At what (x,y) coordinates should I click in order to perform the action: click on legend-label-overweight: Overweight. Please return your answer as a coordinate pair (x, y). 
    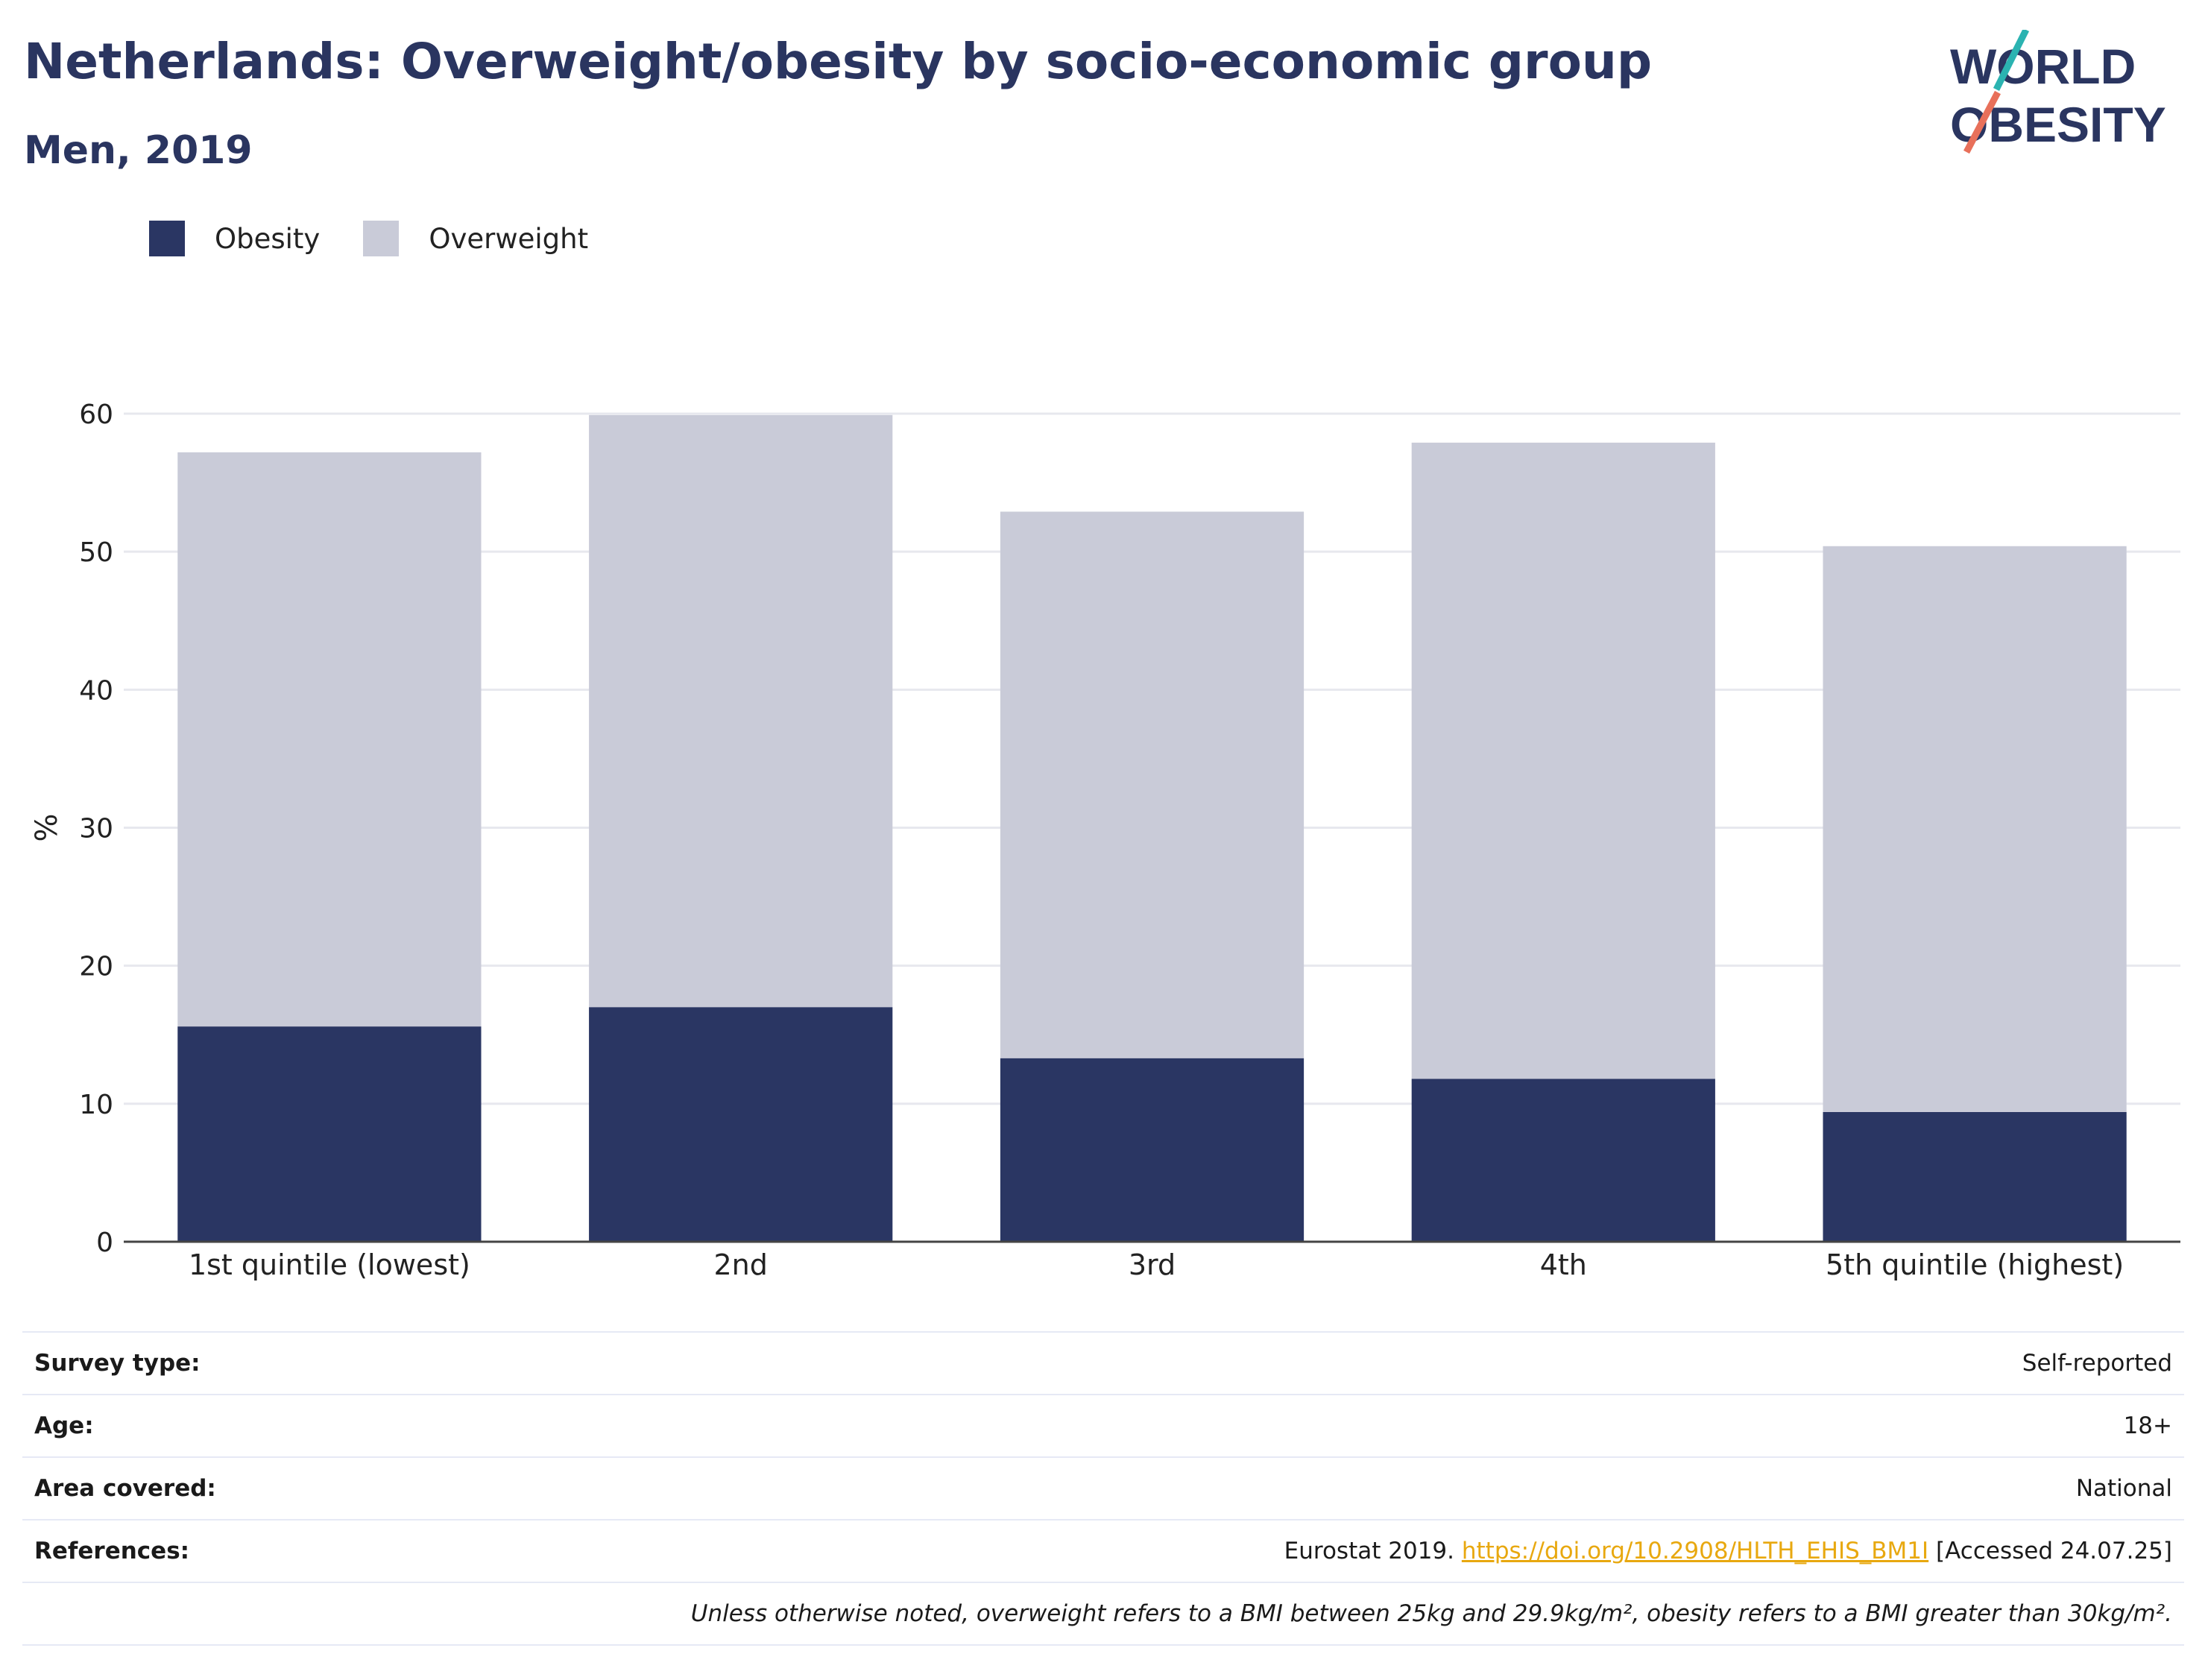
    Looking at the image, I should click on (509, 238).